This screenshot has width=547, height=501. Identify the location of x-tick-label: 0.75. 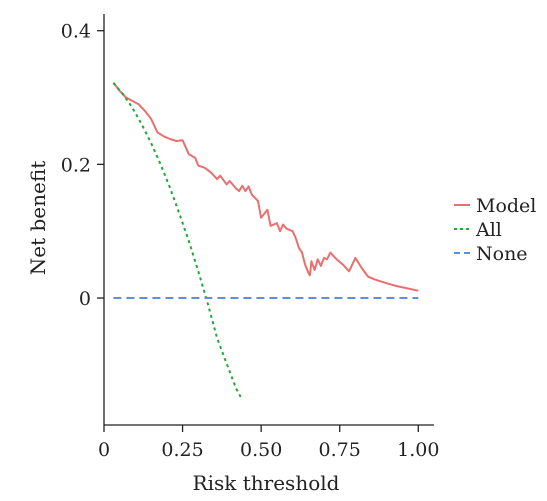
(340, 450).